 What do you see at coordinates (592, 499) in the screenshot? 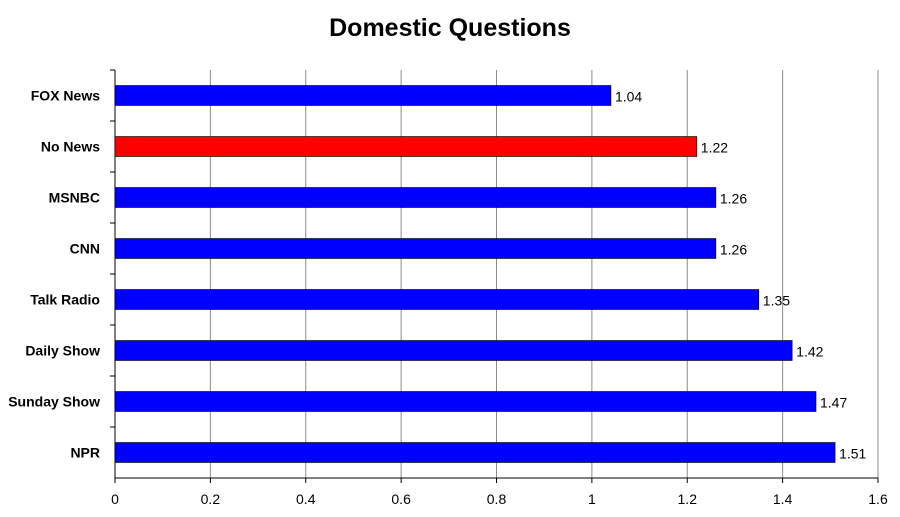
I see `x-tick-label: 1` at bounding box center [592, 499].